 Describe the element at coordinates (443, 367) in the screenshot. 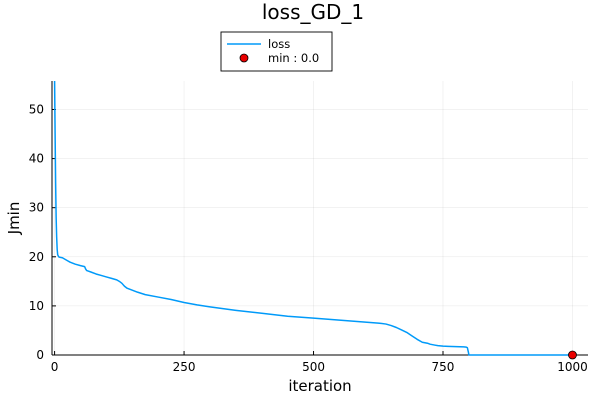

I see `x-tick-label: 750` at that location.